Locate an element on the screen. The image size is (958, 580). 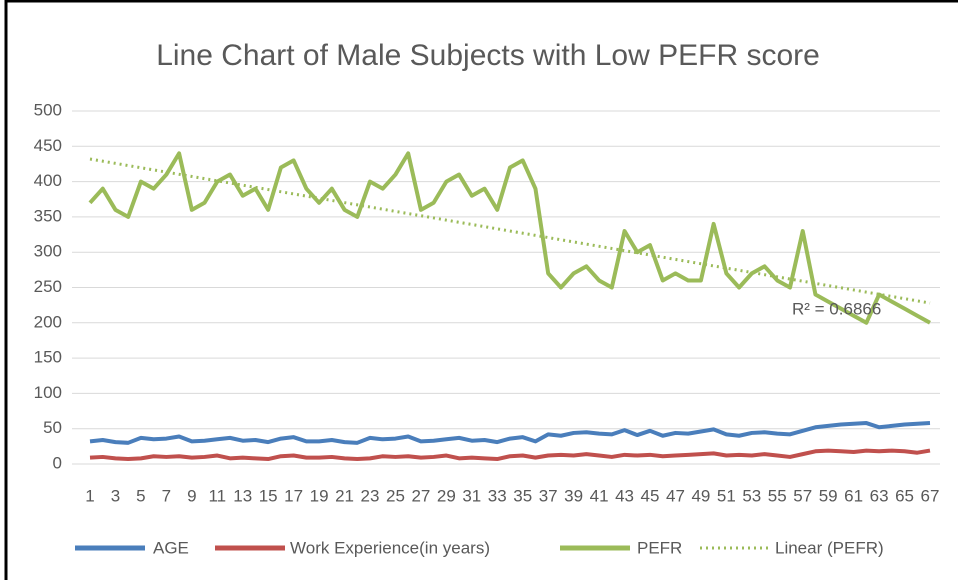
x-tick-label: 35 is located at coordinates (522, 495).